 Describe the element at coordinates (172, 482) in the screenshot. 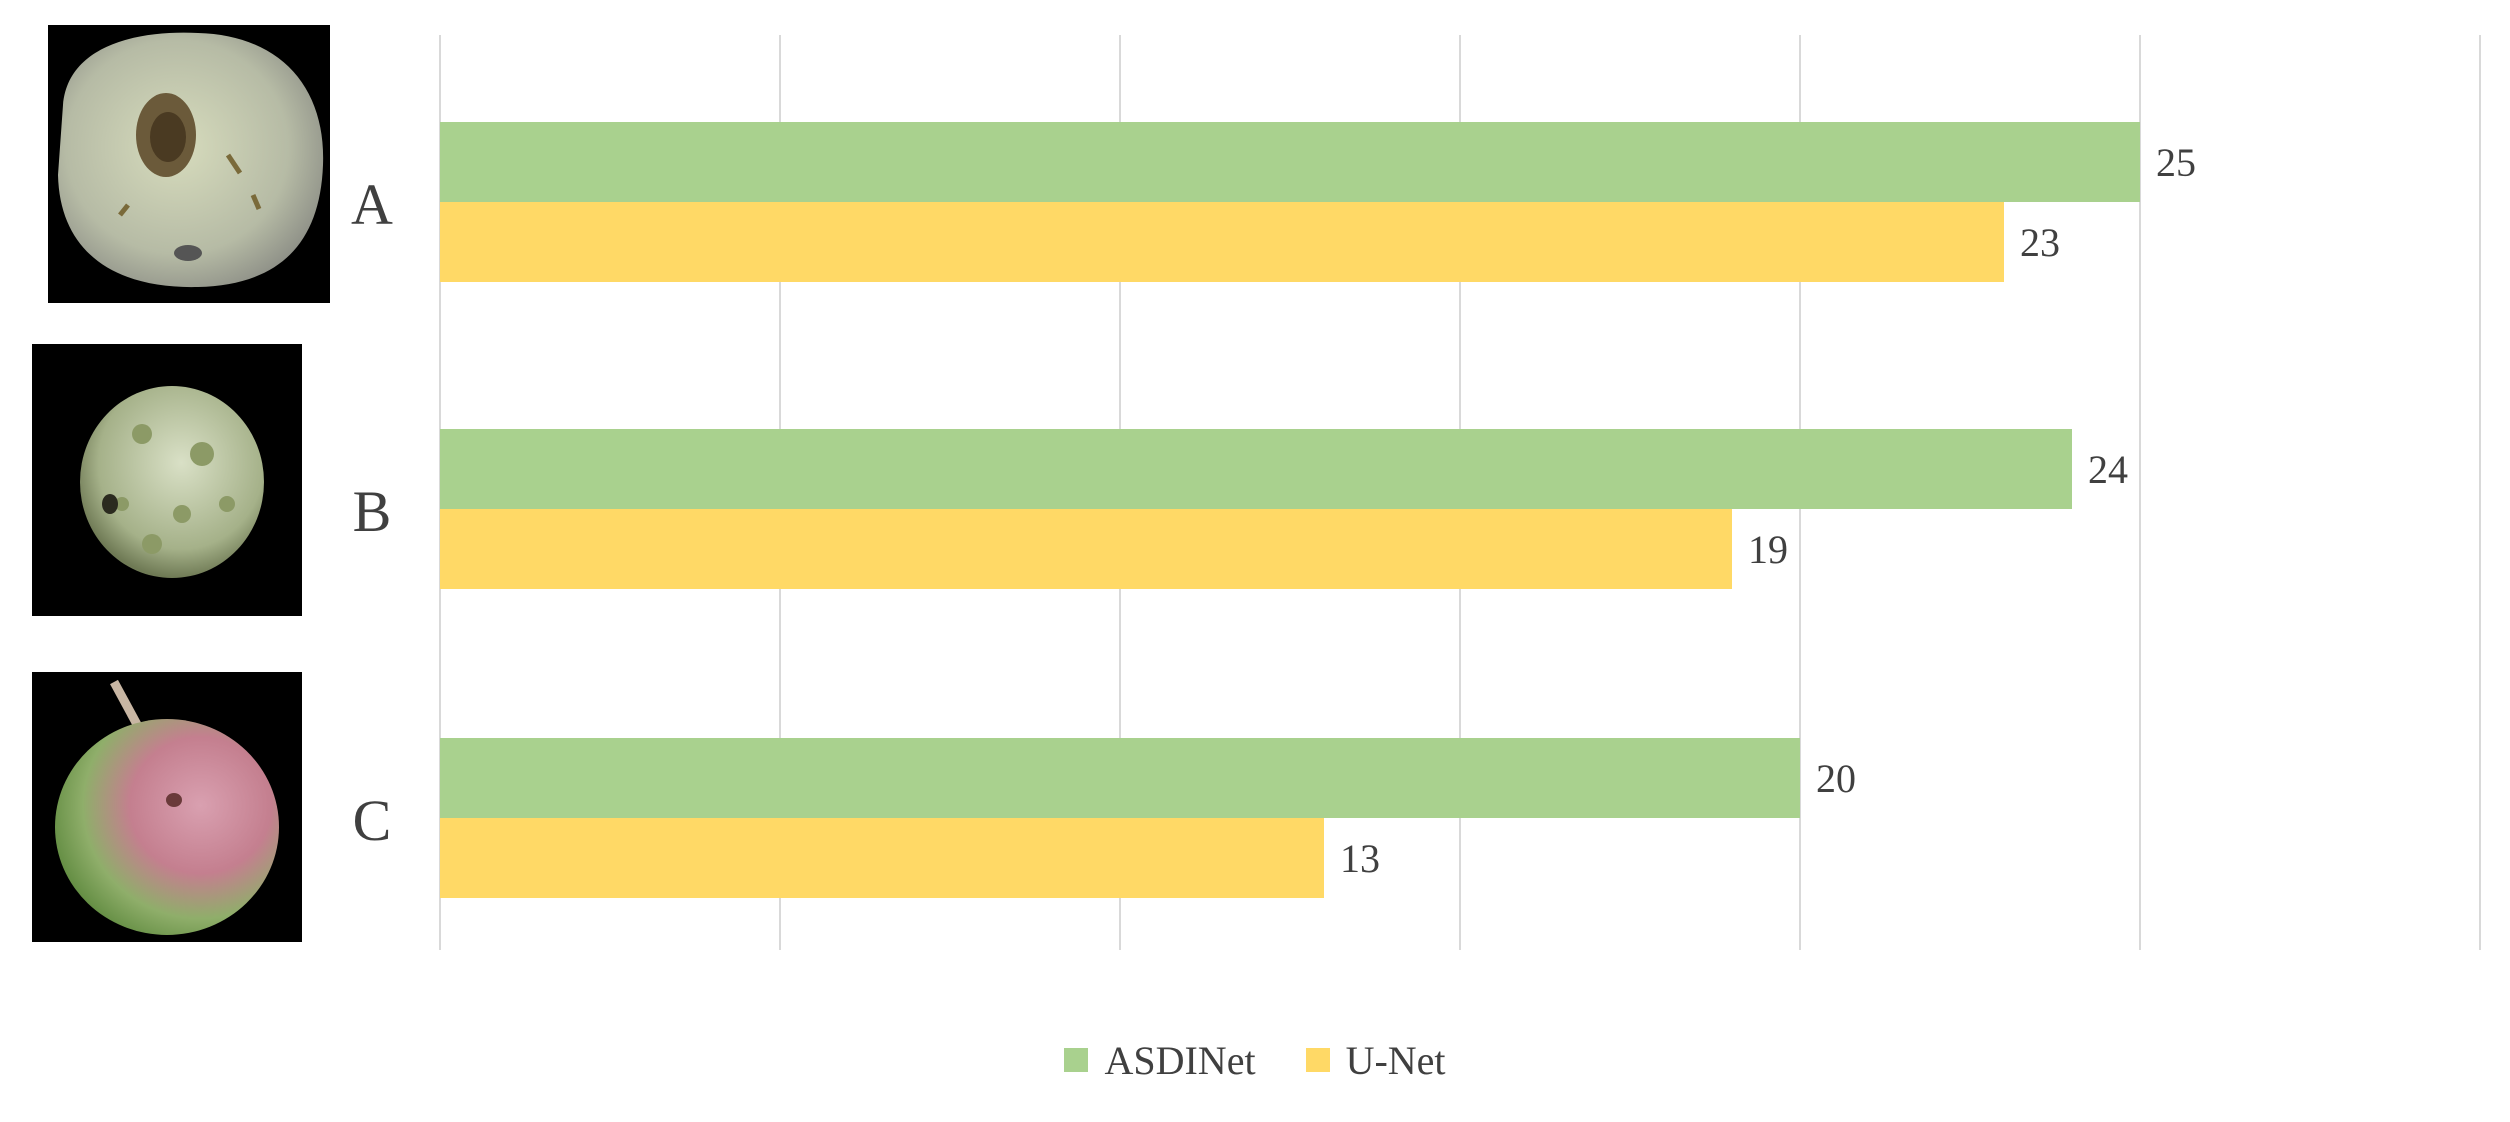

I see `apple-b-icon` at that location.